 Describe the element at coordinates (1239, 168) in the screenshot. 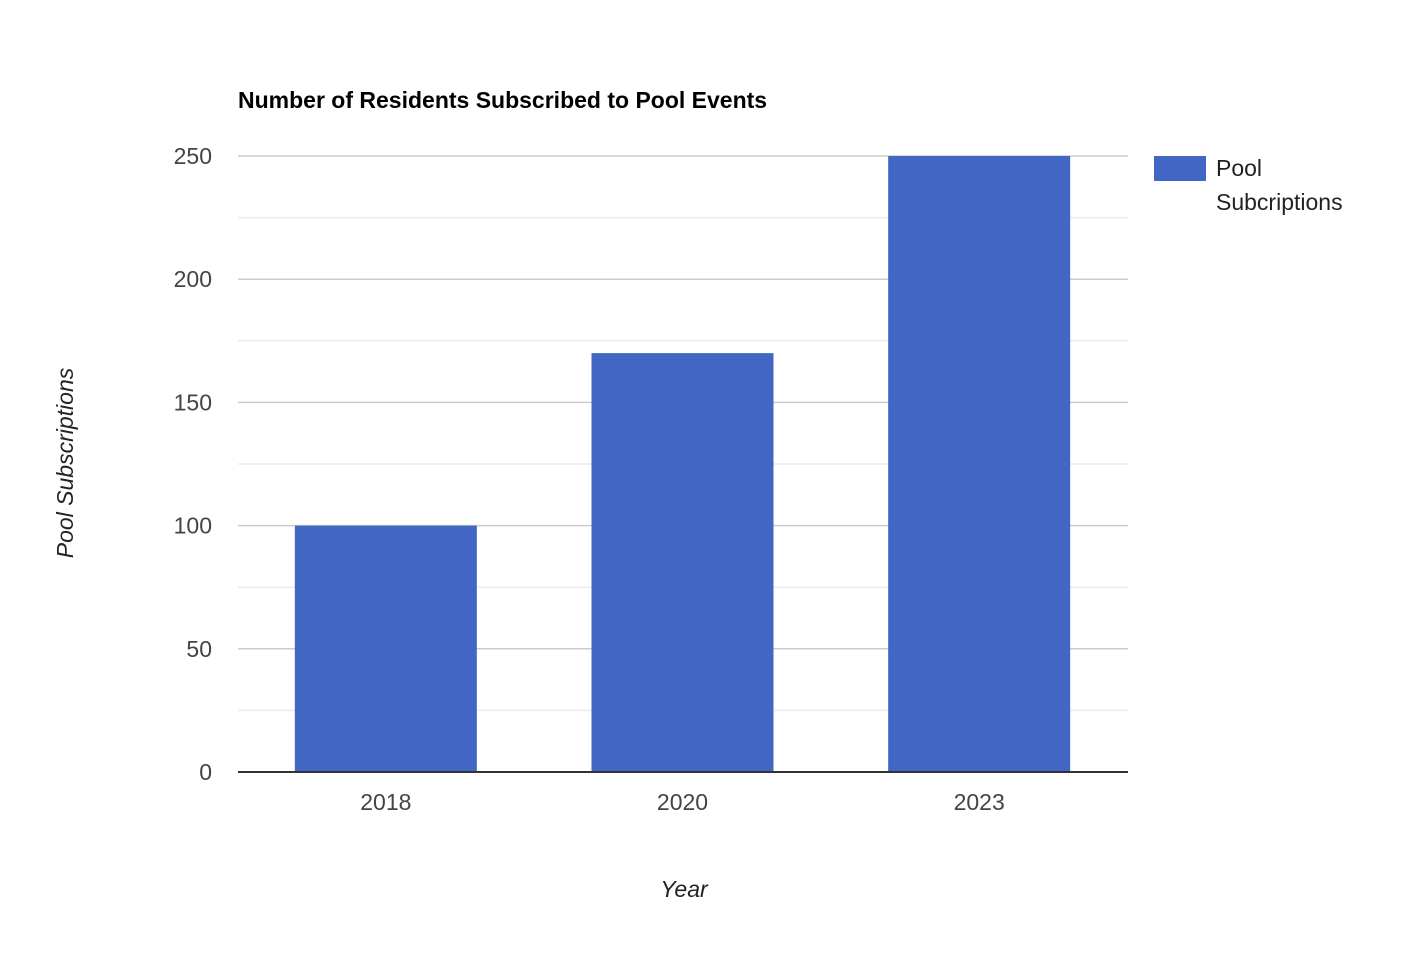

I see `legend-label-line-1: Pool` at that location.